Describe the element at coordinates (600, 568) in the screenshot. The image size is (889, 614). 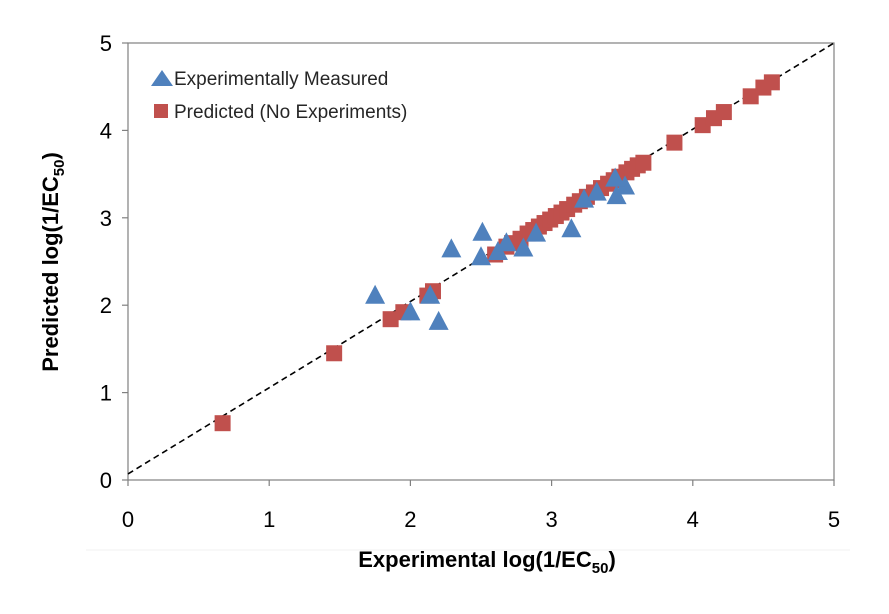
I see `x-axis-title-subscript: 50` at that location.